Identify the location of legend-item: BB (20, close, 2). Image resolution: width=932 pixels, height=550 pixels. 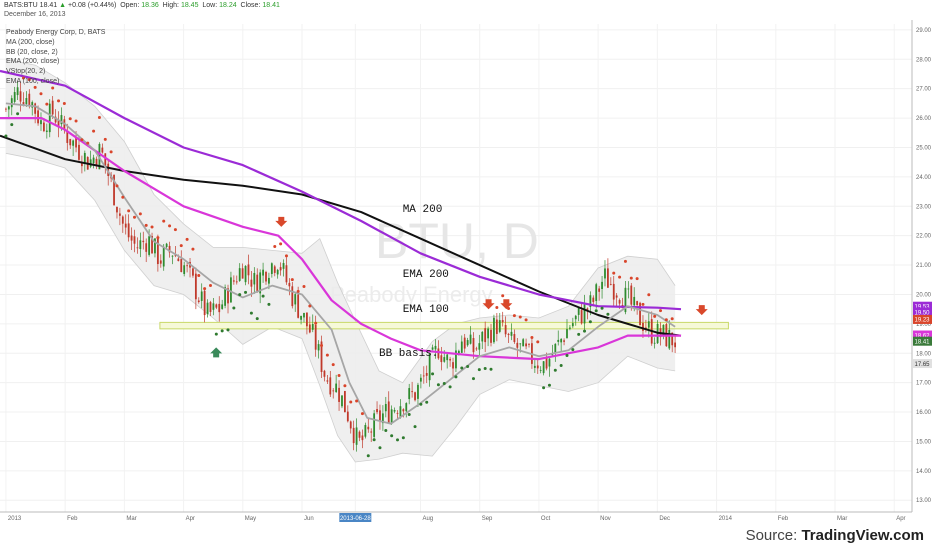
(32, 52).